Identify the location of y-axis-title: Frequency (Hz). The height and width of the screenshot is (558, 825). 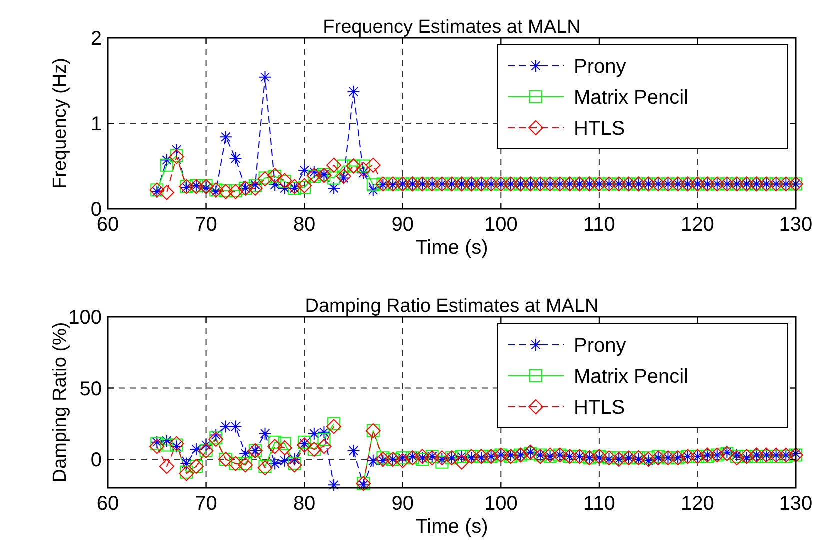
(60, 123).